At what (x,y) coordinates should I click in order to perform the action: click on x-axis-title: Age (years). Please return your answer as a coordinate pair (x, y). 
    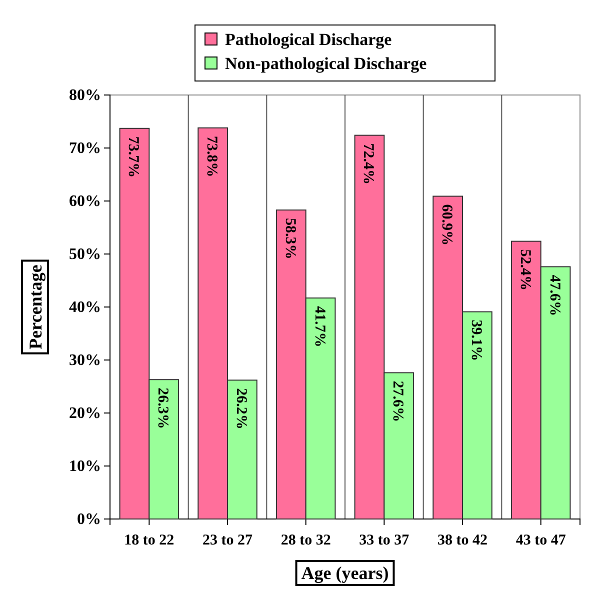
    Looking at the image, I should click on (345, 573).